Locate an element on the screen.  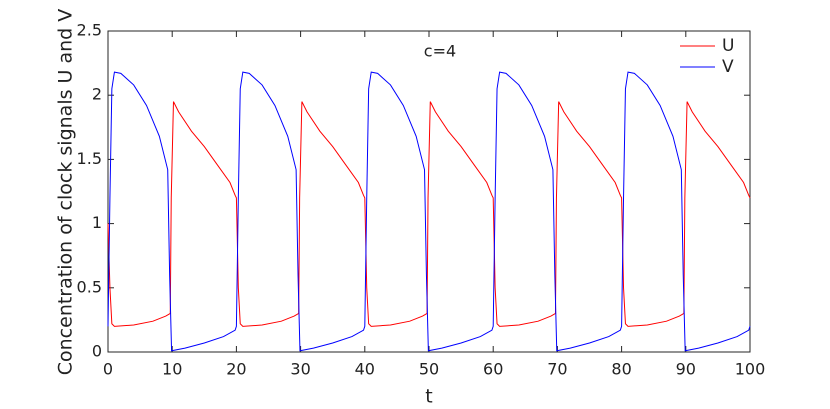
y-tick-label: 1 is located at coordinates (97, 222).